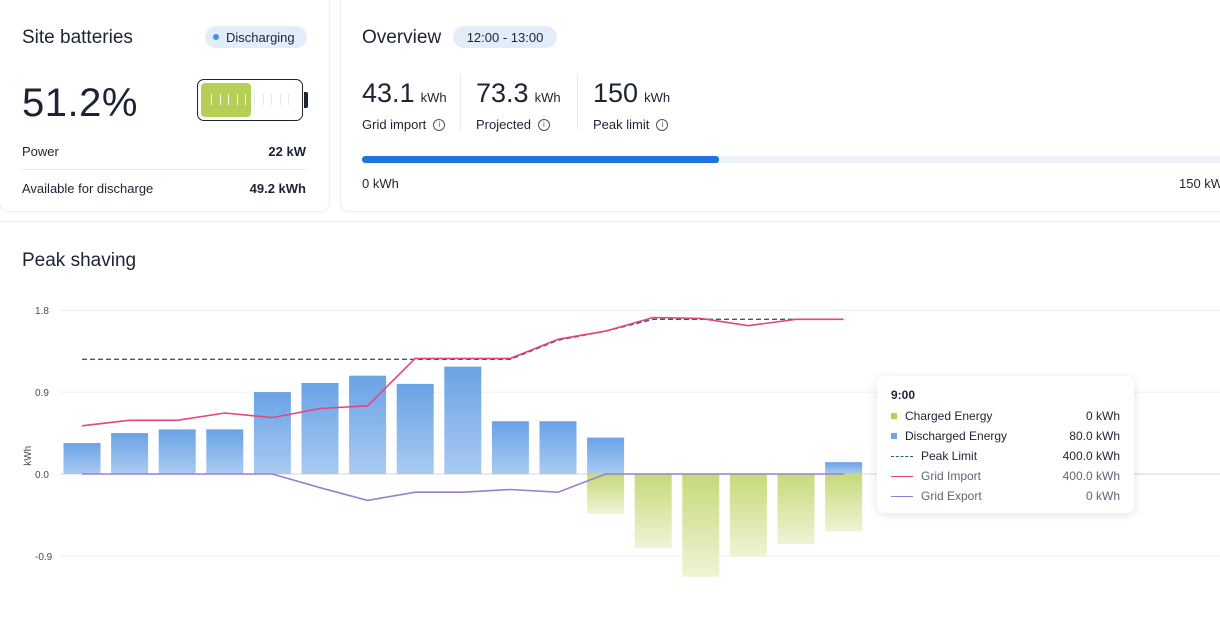 The width and height of the screenshot is (1220, 642). Describe the element at coordinates (502, 93) in the screenshot. I see `projected-value: 73.3` at that location.